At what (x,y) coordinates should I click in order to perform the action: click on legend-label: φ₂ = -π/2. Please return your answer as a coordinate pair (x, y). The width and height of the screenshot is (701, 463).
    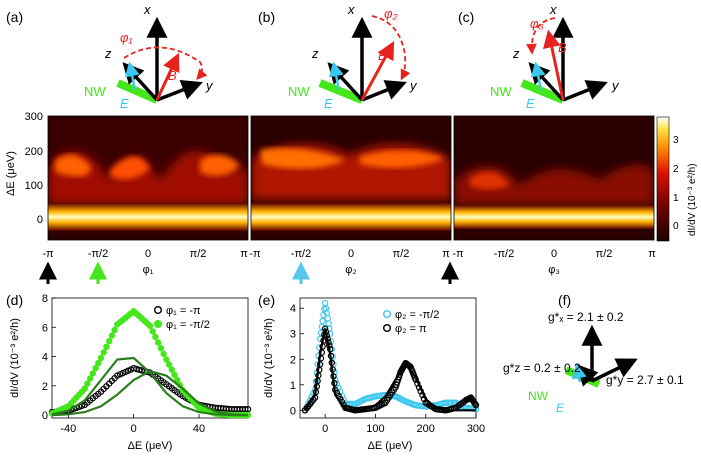
    Looking at the image, I should click on (417, 315).